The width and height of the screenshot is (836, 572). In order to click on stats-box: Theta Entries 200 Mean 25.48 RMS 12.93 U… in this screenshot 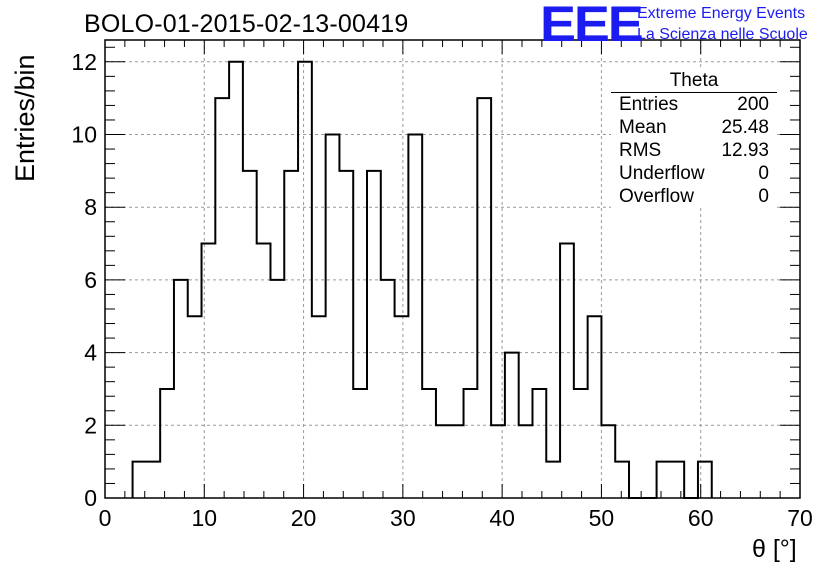, I will do `click(694, 139)`.